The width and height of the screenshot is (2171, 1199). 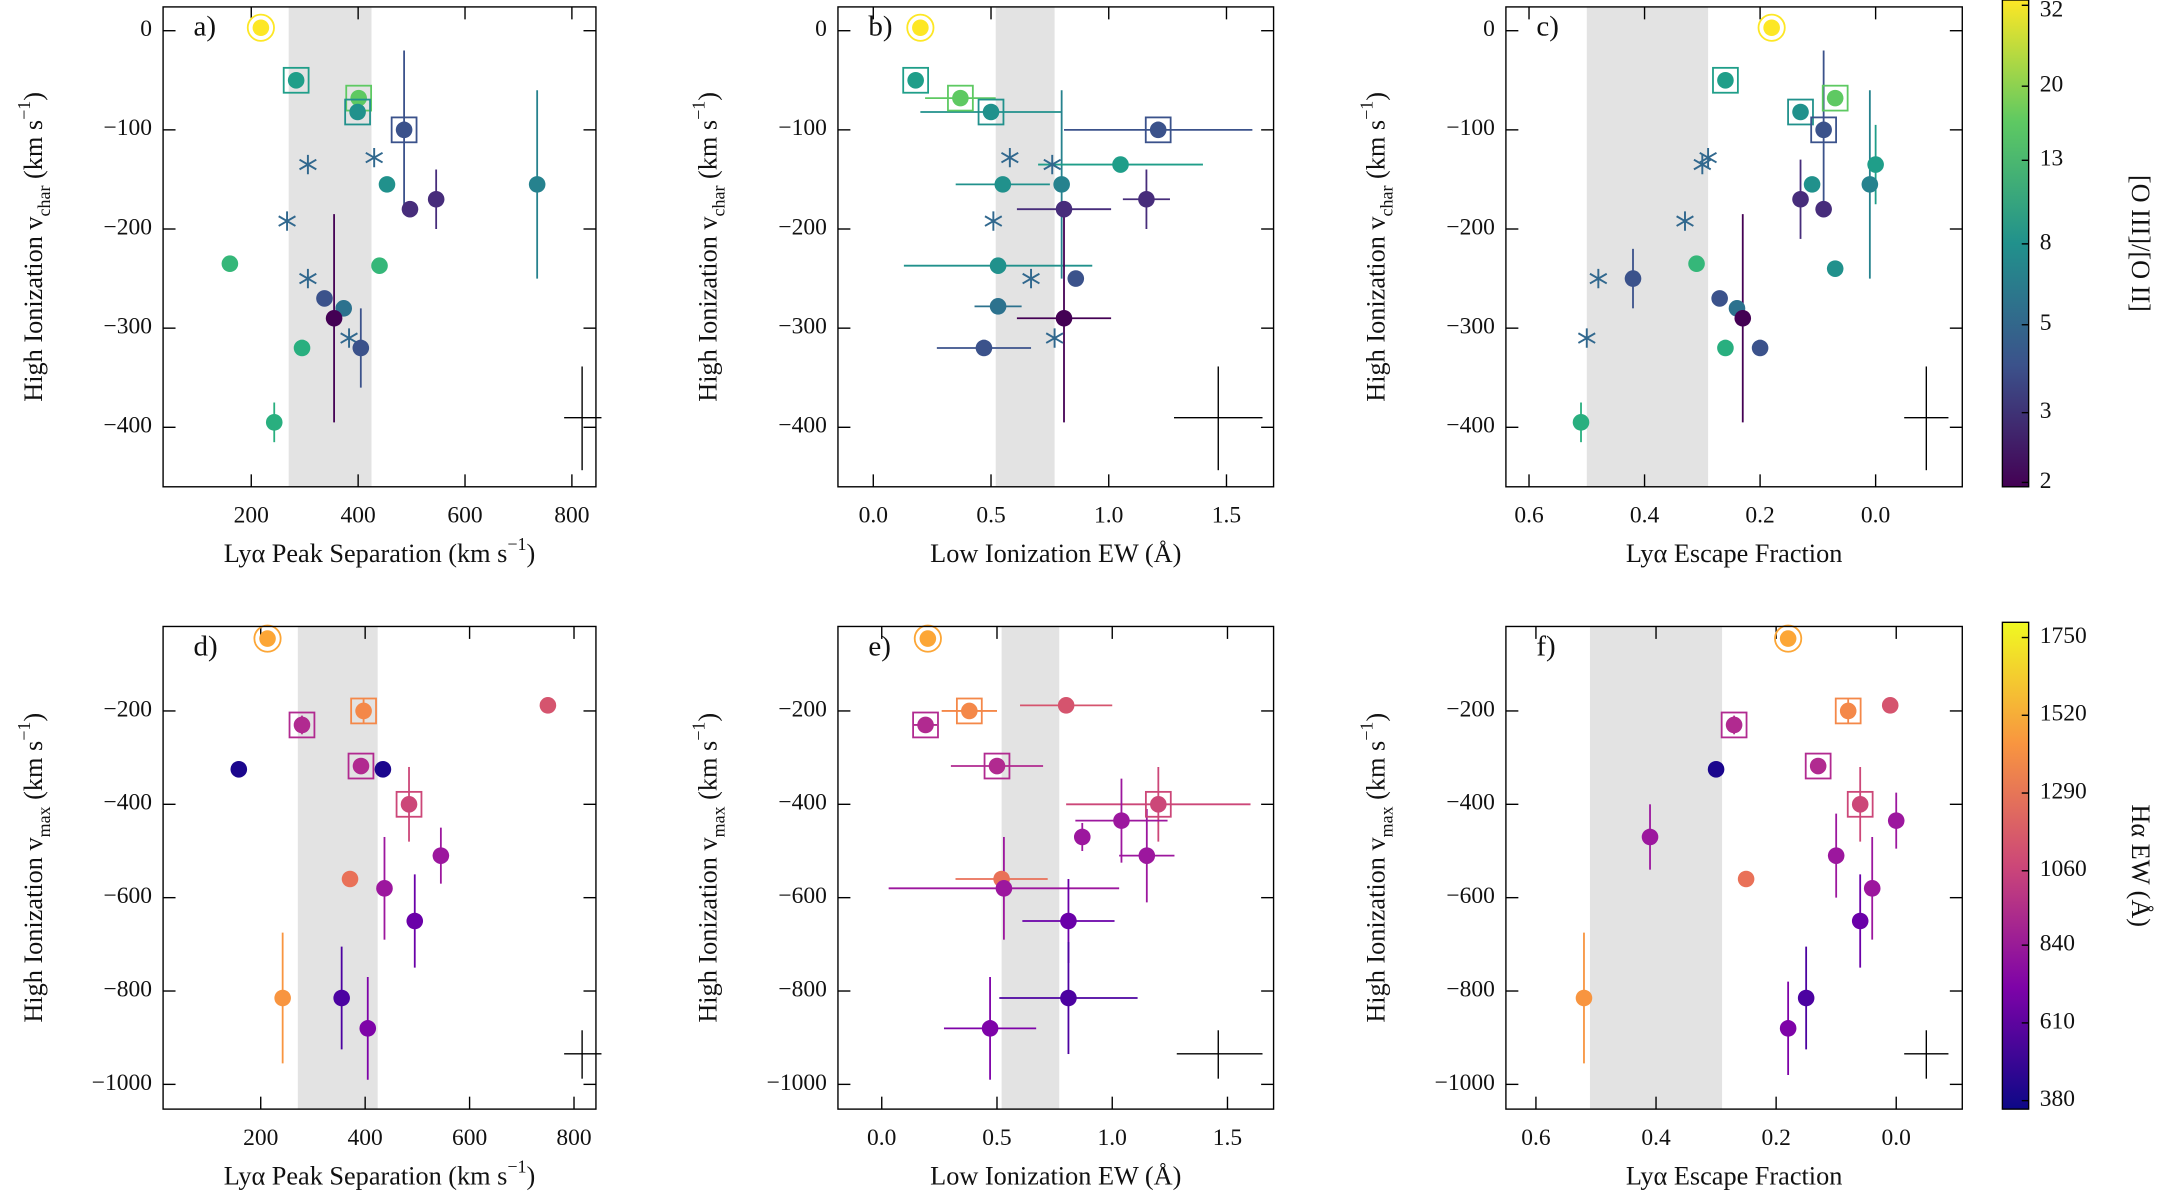 I want to click on panel-label: f), so click(x=1545, y=646).